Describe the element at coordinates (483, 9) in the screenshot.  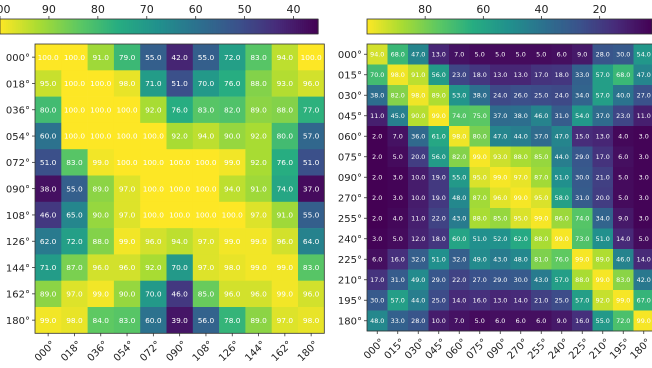
I see `colorbar-tick-label: 60` at that location.